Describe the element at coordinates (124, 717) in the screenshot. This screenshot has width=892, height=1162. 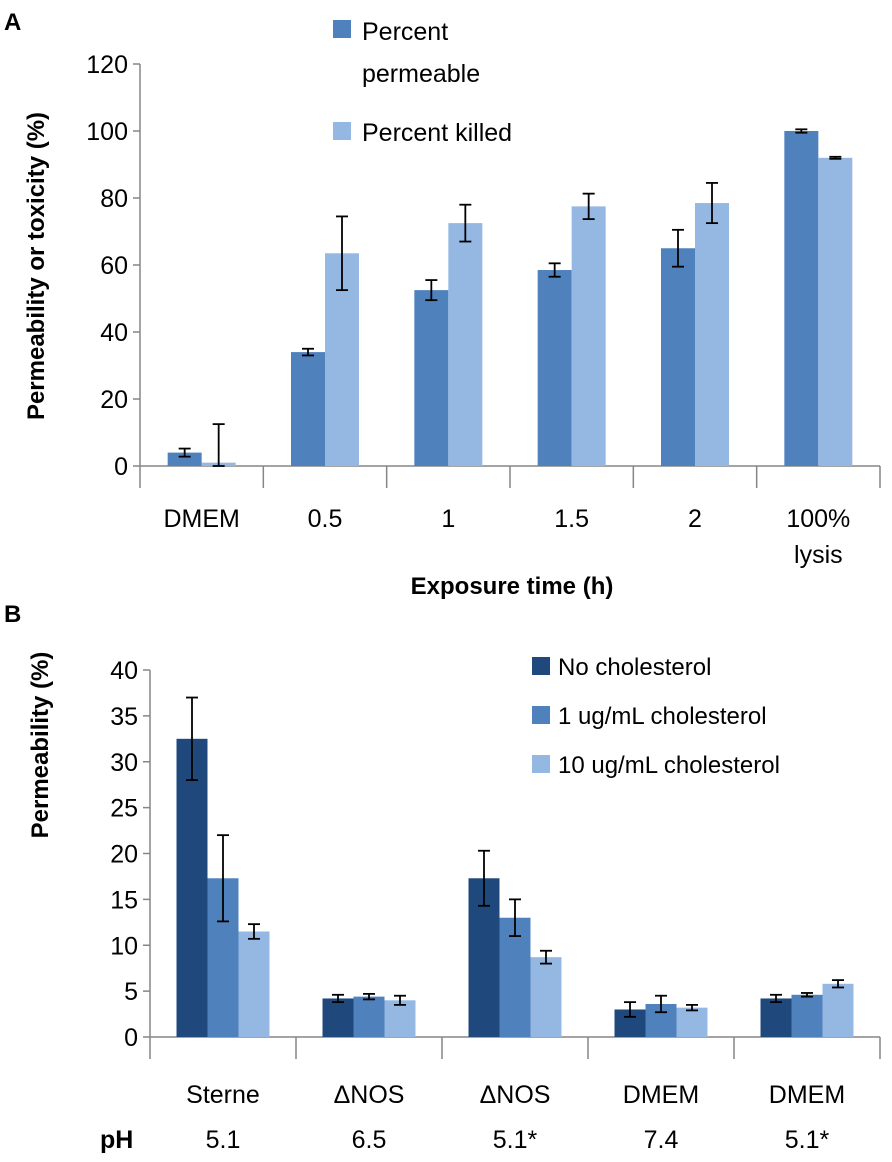
I see `y-tick-label: 35` at that location.